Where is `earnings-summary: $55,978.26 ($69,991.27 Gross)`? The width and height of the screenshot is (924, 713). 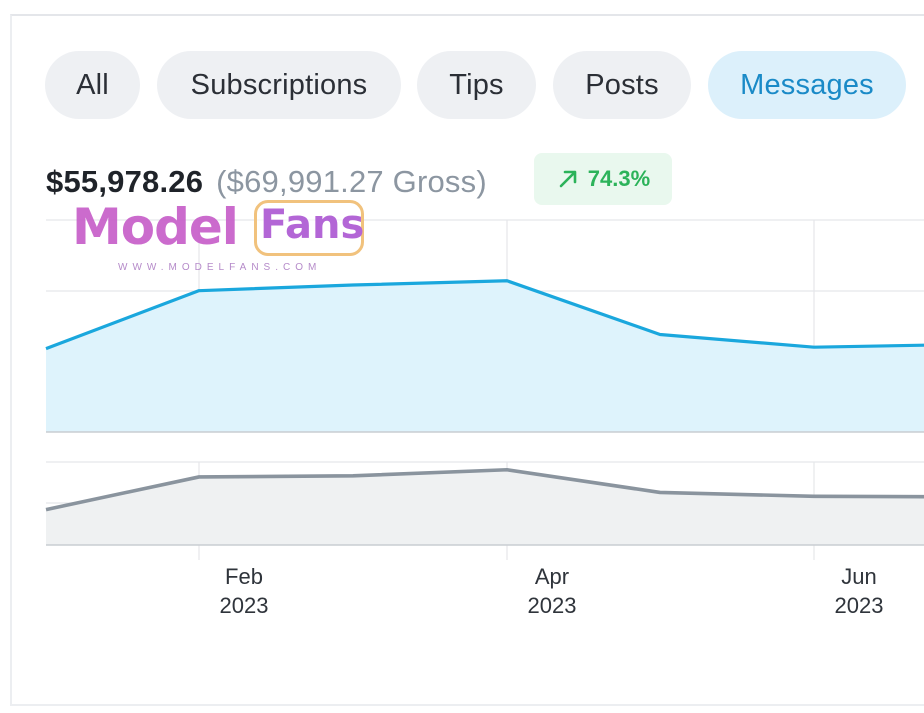 earnings-summary: $55,978.26 ($69,991.27 Gross) is located at coordinates (266, 182).